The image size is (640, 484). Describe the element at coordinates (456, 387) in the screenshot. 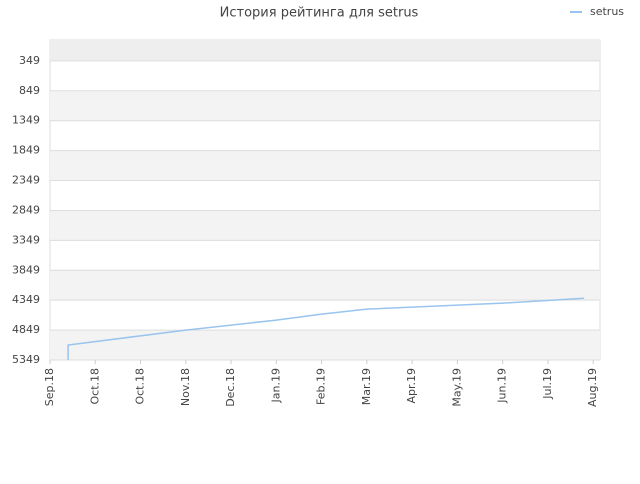

I see `x-tick-label: May.19` at that location.